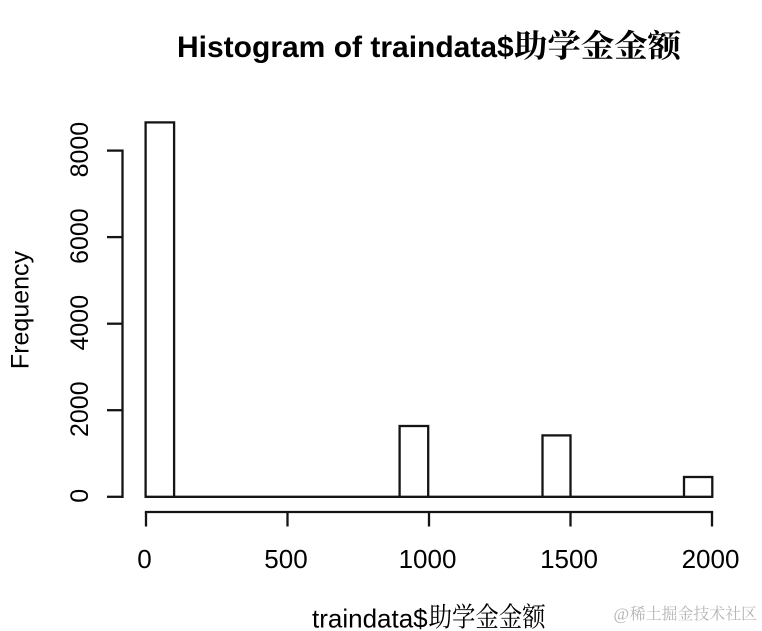 This screenshot has width=762, height=631. I want to click on svg-text: 1000, so click(428, 559).